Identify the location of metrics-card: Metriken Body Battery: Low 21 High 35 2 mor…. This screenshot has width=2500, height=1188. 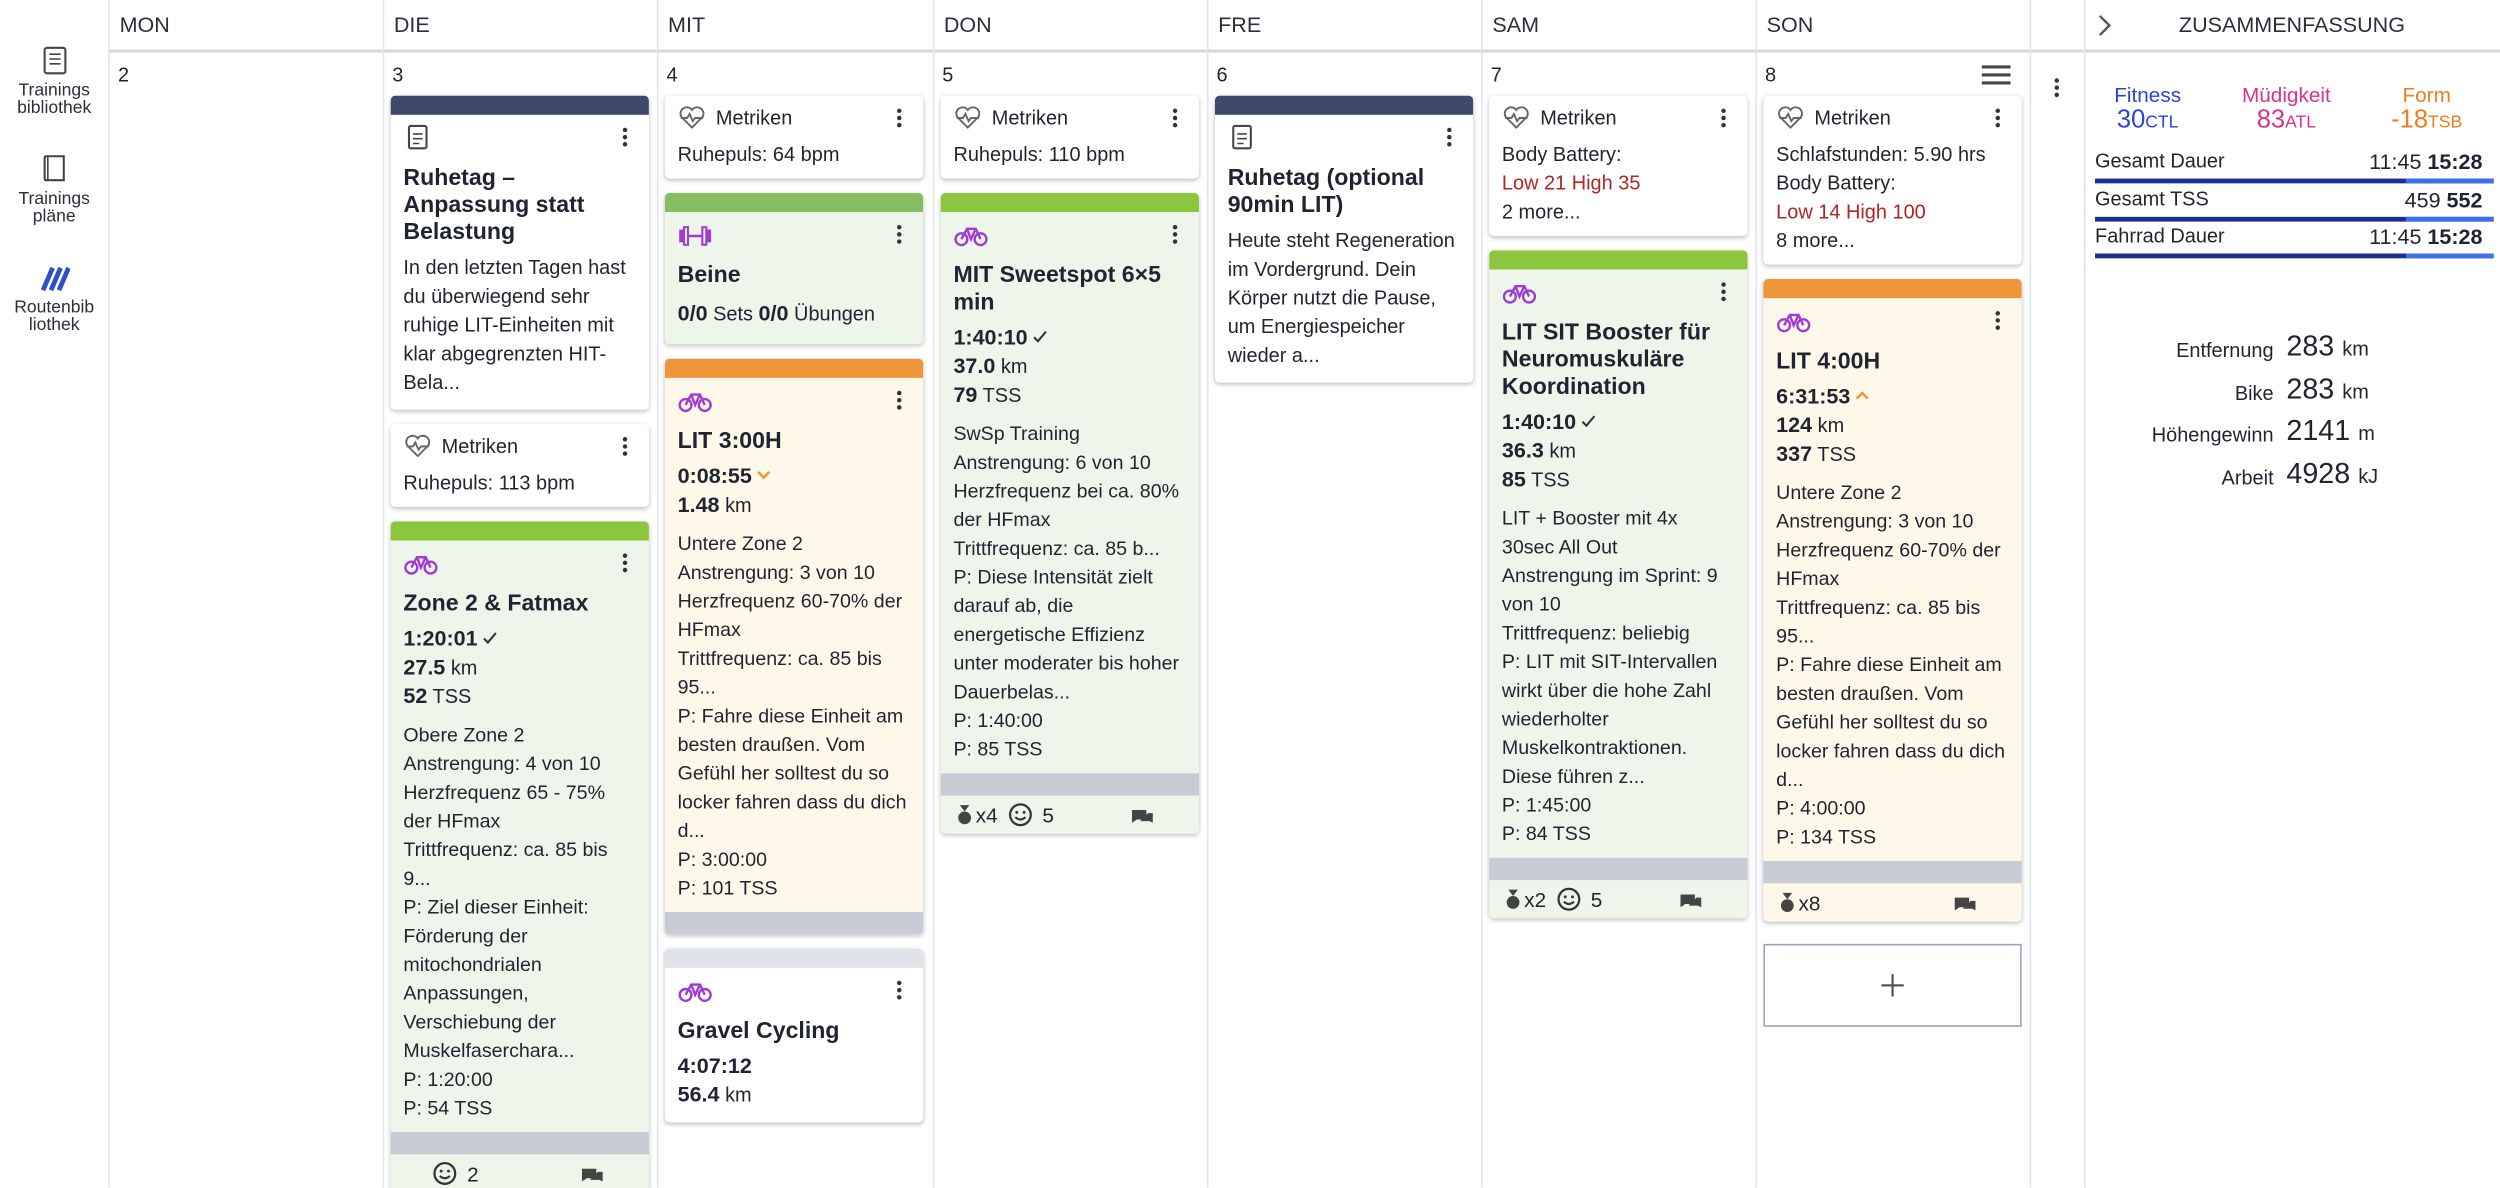
(1618, 165).